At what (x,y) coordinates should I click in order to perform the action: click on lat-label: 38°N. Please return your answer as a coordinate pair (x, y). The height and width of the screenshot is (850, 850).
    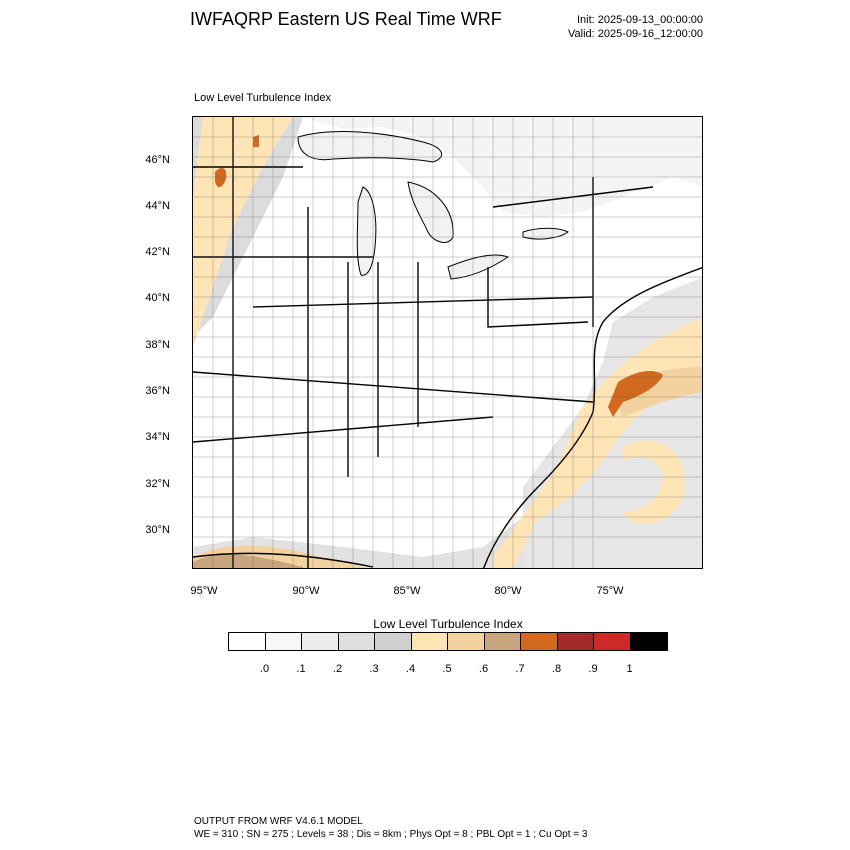
    Looking at the image, I should click on (157, 345).